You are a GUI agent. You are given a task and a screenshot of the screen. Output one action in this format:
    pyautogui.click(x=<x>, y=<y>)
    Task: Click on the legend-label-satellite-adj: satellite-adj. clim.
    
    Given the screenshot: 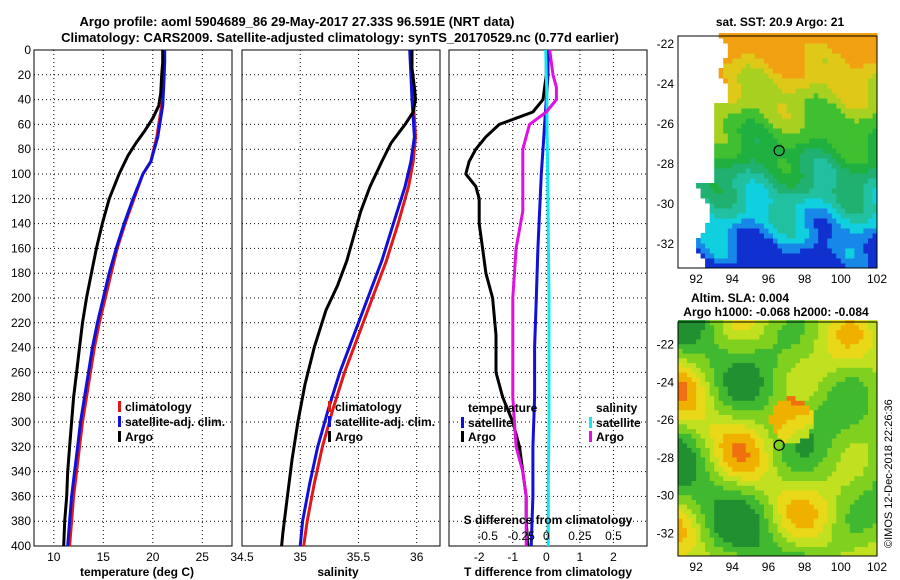 What is the action you would take?
    pyautogui.click(x=385, y=422)
    